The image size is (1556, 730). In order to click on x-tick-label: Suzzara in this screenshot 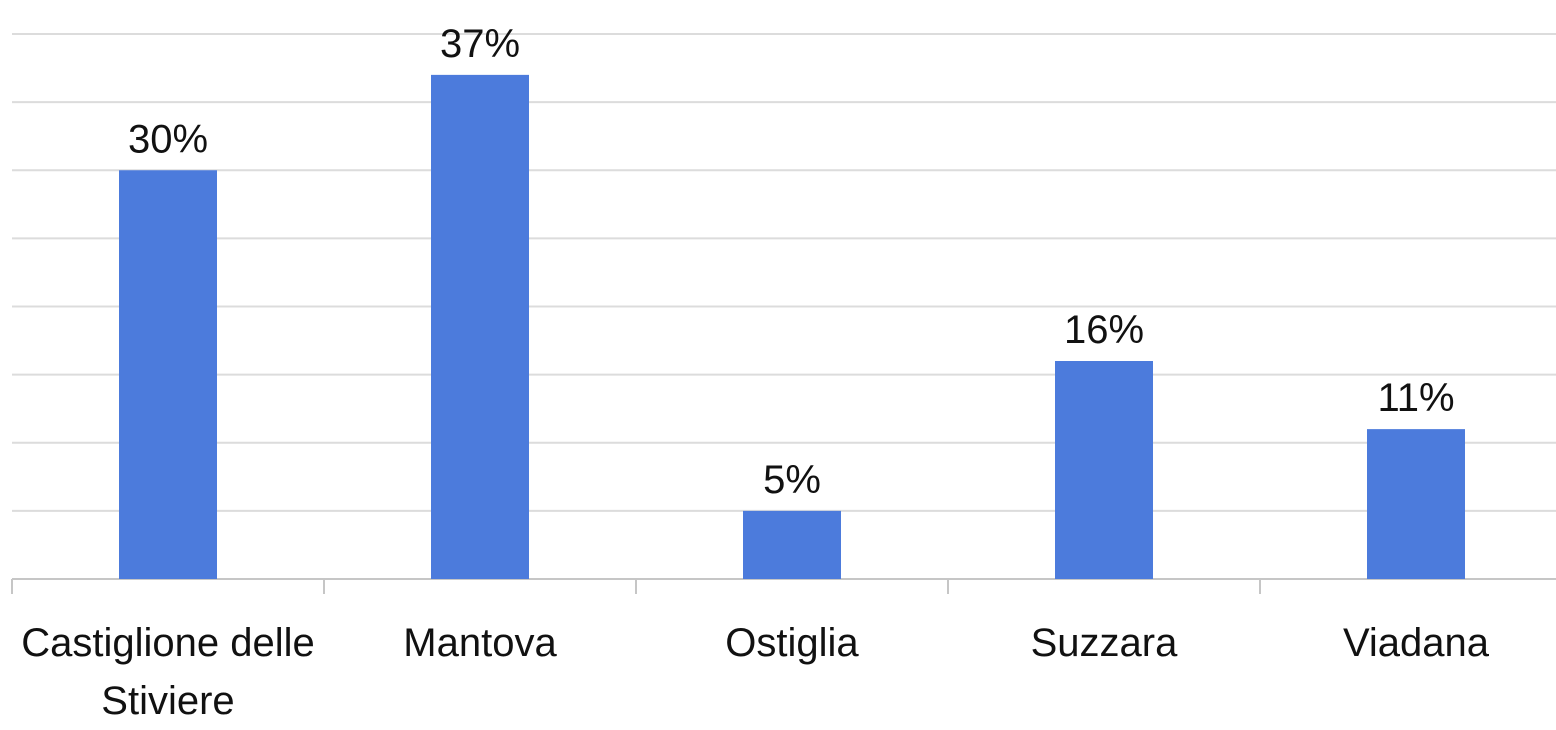, I will do `click(1104, 643)`.